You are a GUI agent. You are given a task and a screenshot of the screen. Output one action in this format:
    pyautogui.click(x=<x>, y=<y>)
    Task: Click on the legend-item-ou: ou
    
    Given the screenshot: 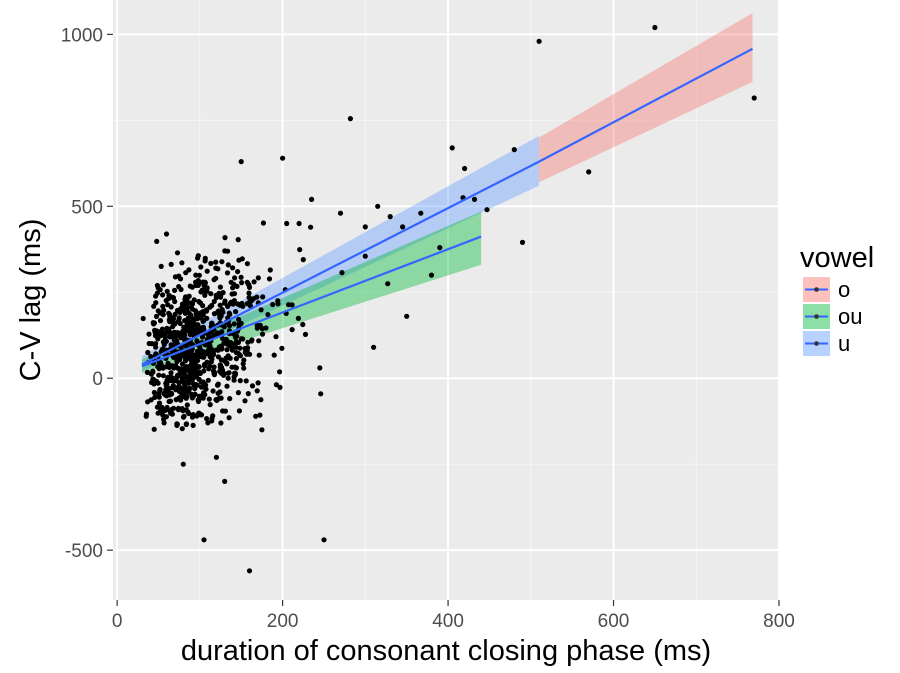 What is the action you would take?
    pyautogui.click(x=832, y=316)
    